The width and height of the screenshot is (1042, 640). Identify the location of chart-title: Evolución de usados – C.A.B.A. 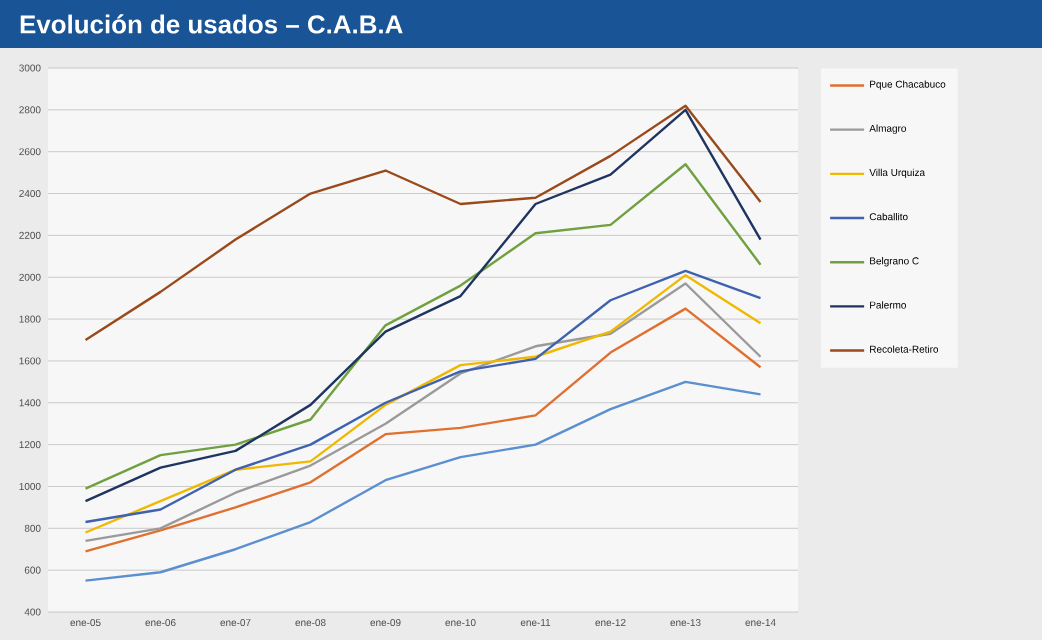
(211, 24).